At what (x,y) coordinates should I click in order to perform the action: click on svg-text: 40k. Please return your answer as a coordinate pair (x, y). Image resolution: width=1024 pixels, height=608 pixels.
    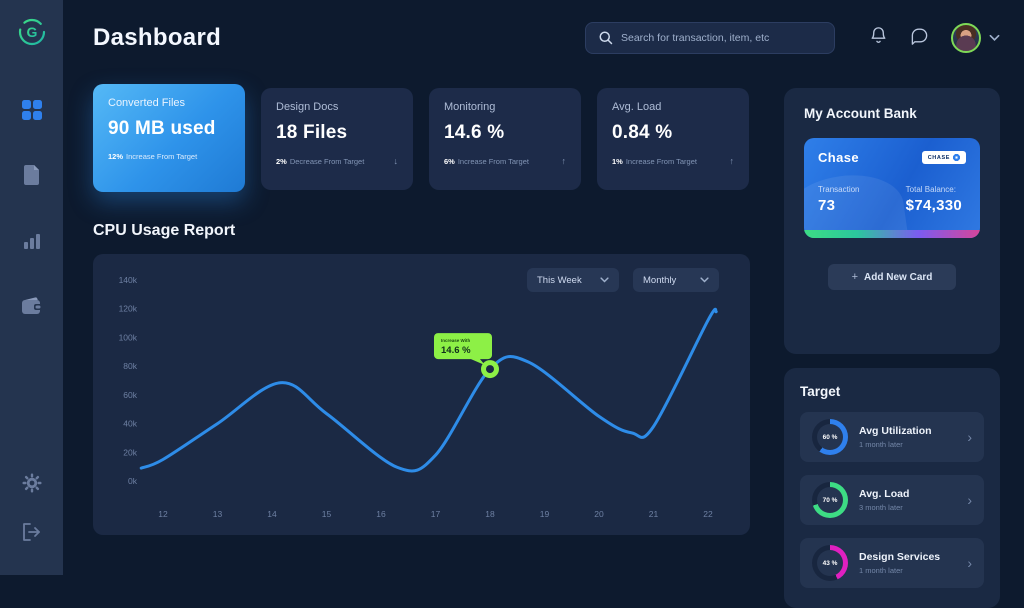
    Looking at the image, I should click on (130, 424).